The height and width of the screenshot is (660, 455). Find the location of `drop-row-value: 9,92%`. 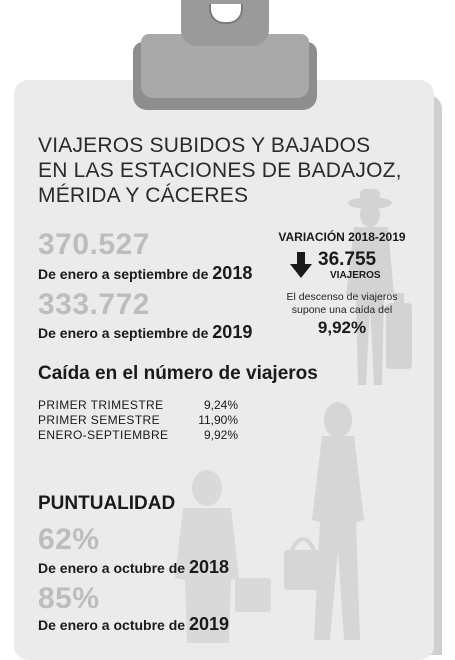

drop-row-value: 9,92% is located at coordinates (220, 435).